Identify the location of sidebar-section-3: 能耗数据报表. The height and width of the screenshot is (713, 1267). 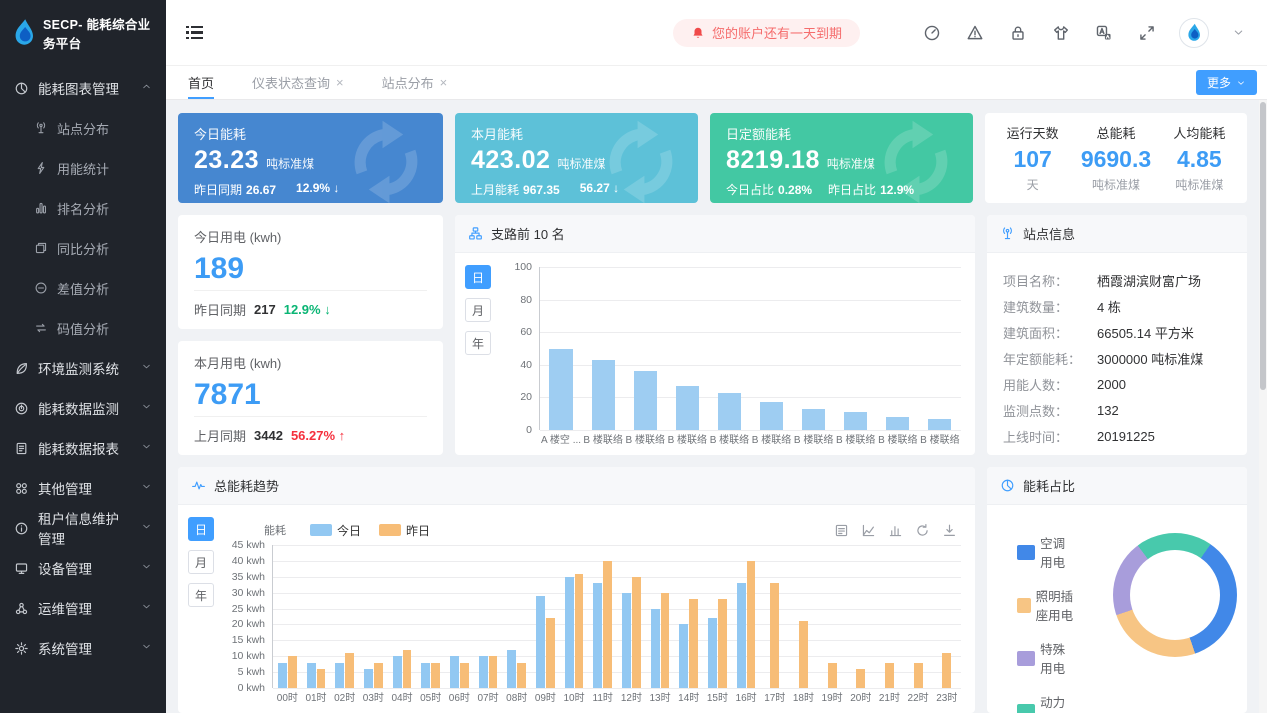
(83, 448).